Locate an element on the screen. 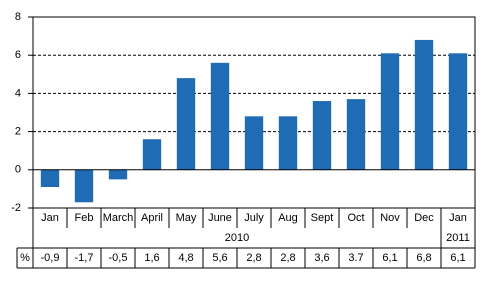  x-tick-label: Oct is located at coordinates (355, 218).